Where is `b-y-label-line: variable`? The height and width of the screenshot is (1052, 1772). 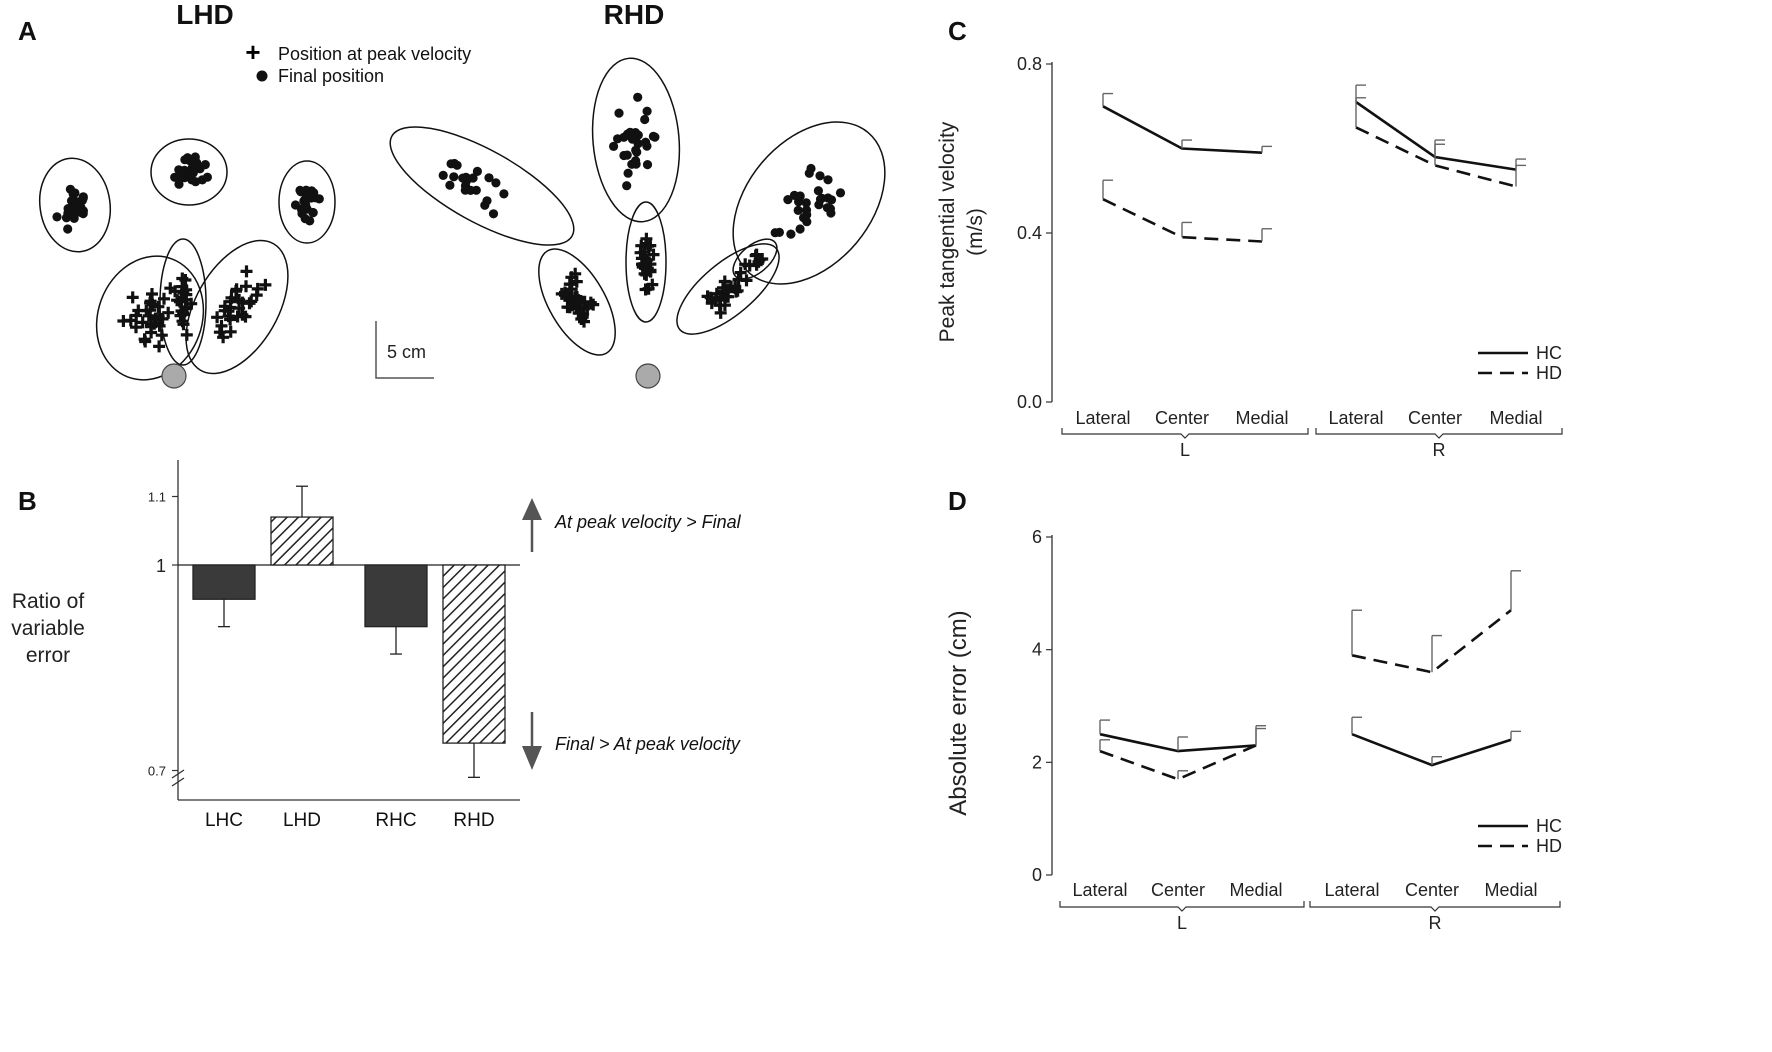
b-y-label-line: variable is located at coordinates (48, 628).